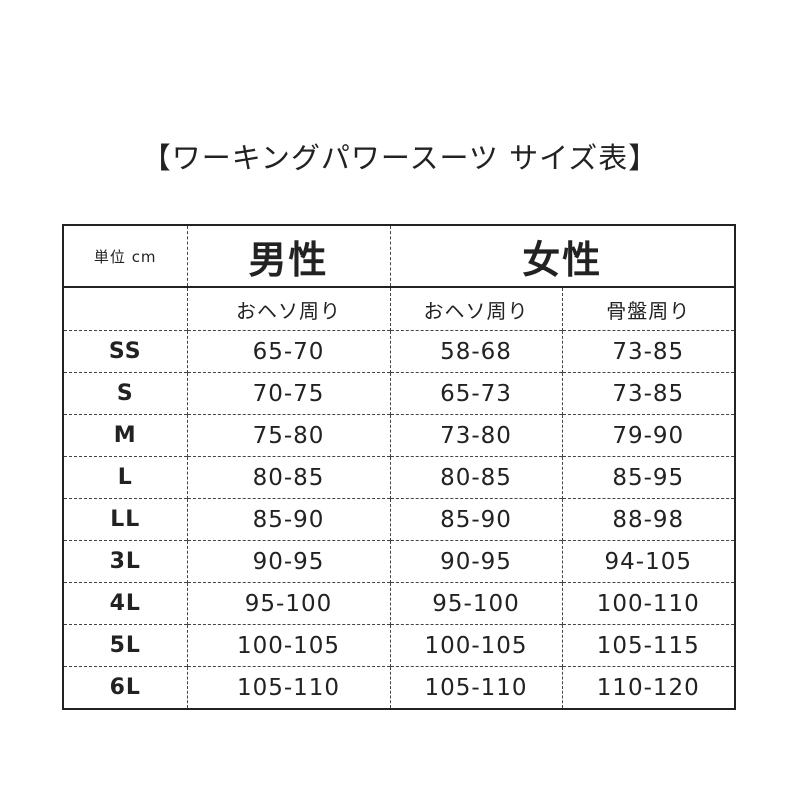  I want to click on male-header: 男性, so click(288, 256).